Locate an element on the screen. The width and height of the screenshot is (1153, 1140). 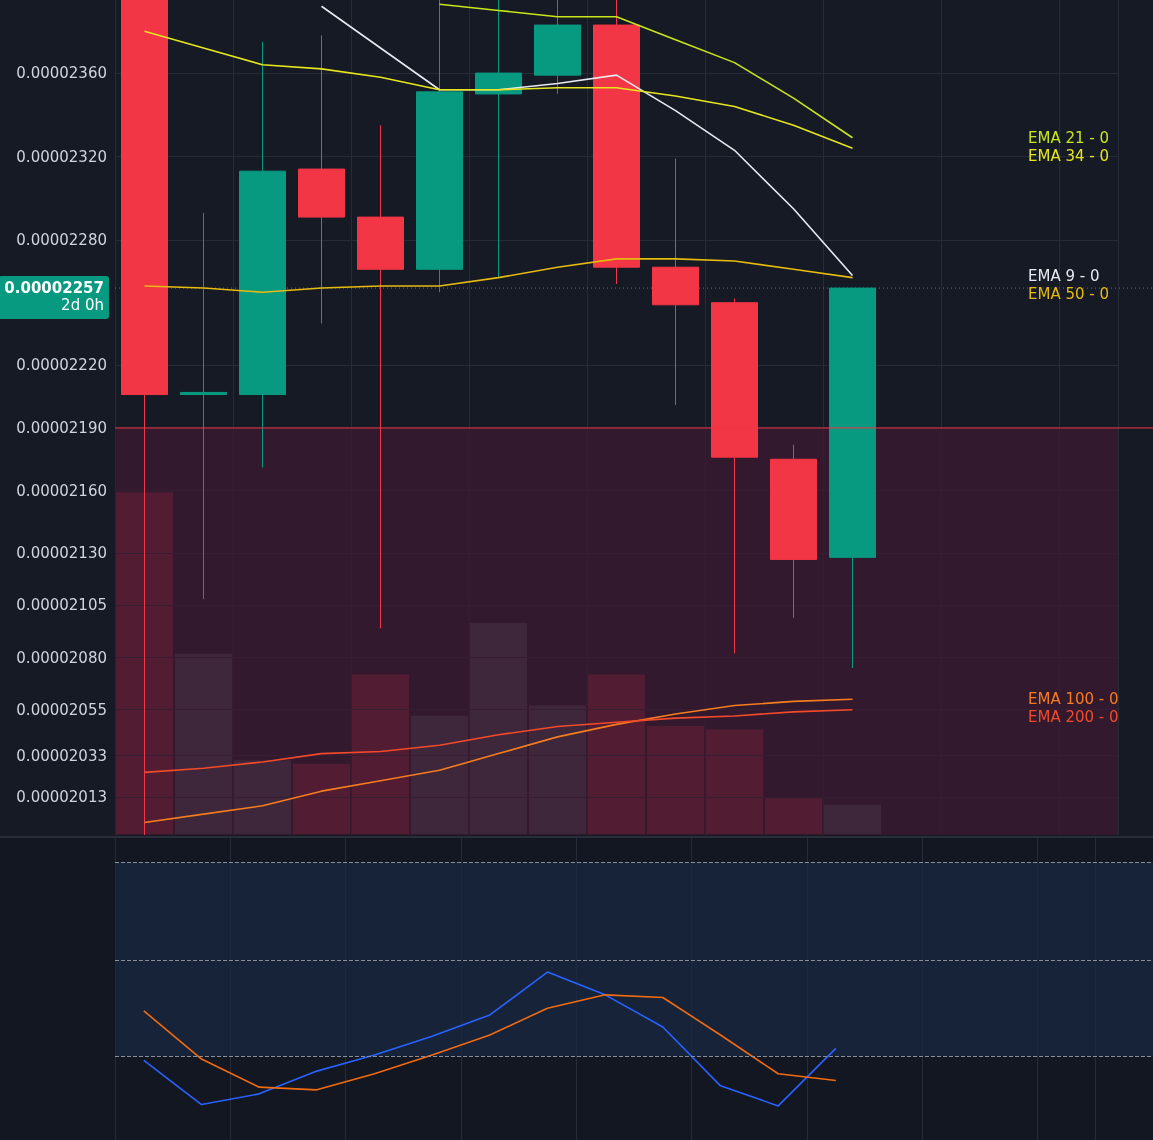
y-tick-label: 0.00002360 is located at coordinates (61, 73).